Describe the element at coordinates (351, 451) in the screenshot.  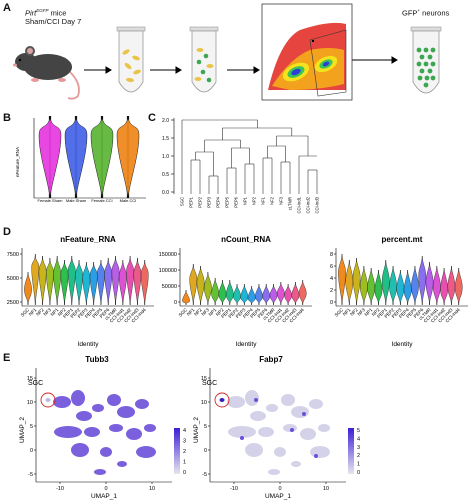
I see `umap-color-legend` at that location.